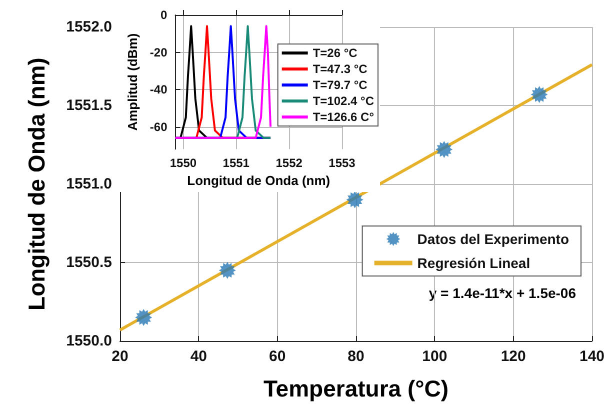 This screenshot has width=611, height=408. Describe the element at coordinates (199, 356) in the screenshot. I see `x-tick-label: 40` at that location.